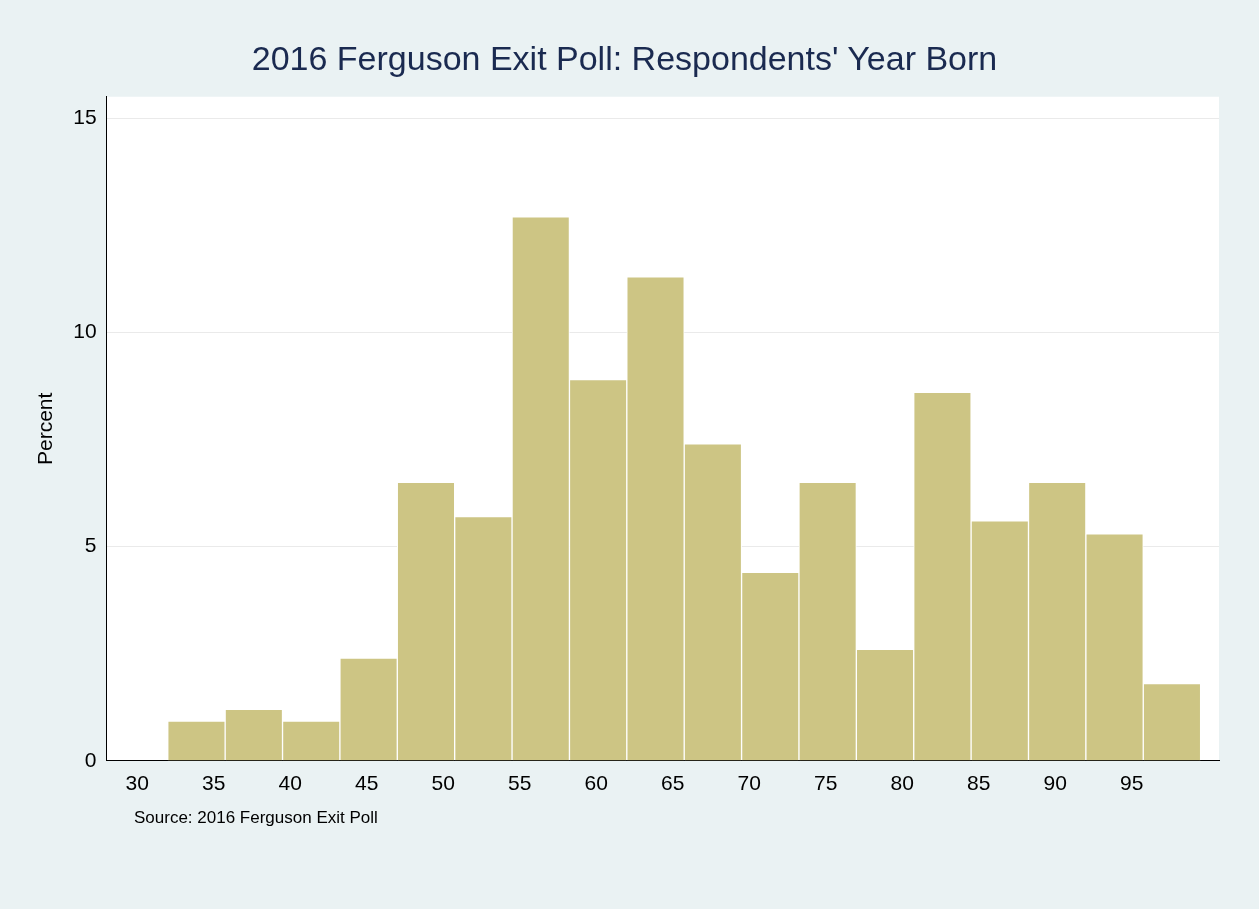 Image resolution: width=1259 pixels, height=909 pixels. I want to click on x-tick-label: 95, so click(1132, 783).